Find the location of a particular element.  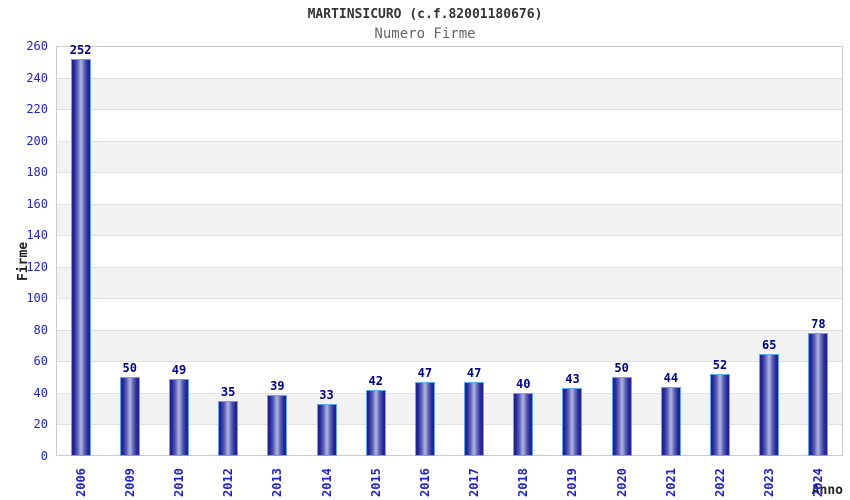

bar-2021 is located at coordinates (670, 421).